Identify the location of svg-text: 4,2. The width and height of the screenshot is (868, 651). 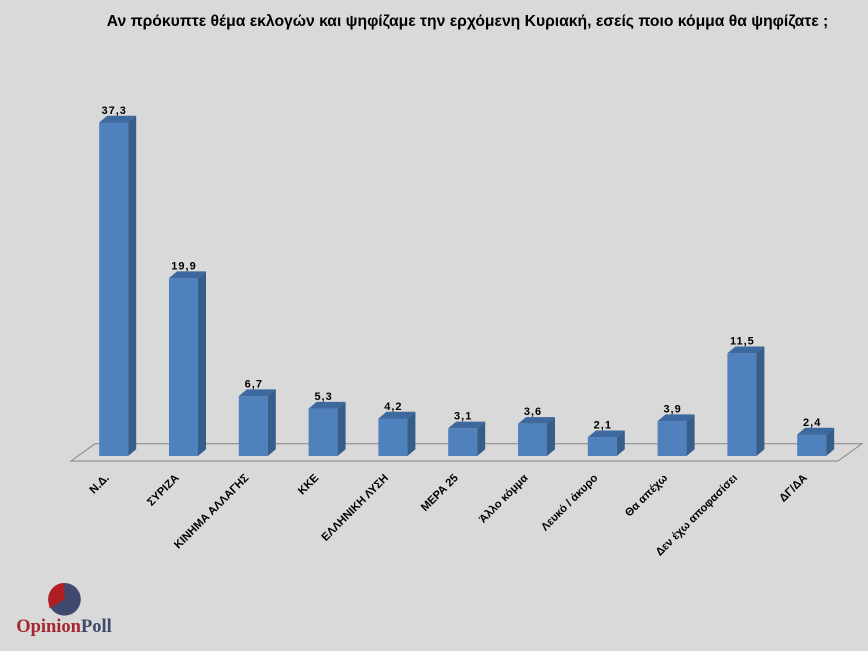
(393, 407).